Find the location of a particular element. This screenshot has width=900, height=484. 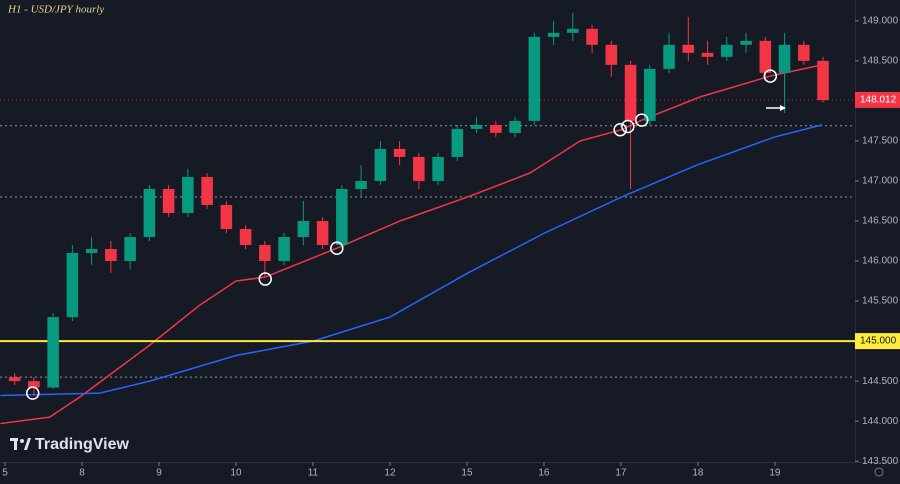

x-tick-label: 5 is located at coordinates (5, 473).